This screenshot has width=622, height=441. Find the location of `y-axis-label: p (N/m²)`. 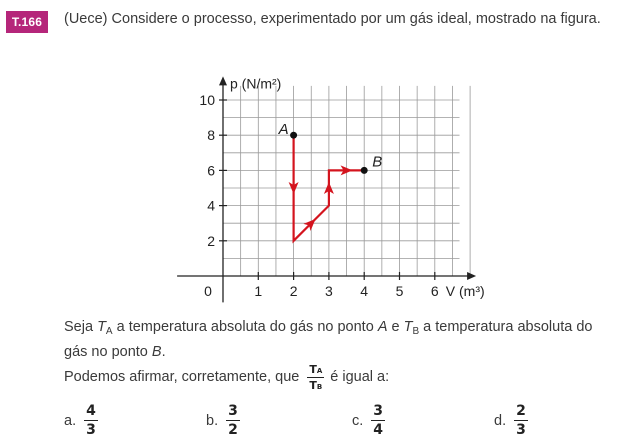

y-axis-label: p (N/m²) is located at coordinates (255, 83).